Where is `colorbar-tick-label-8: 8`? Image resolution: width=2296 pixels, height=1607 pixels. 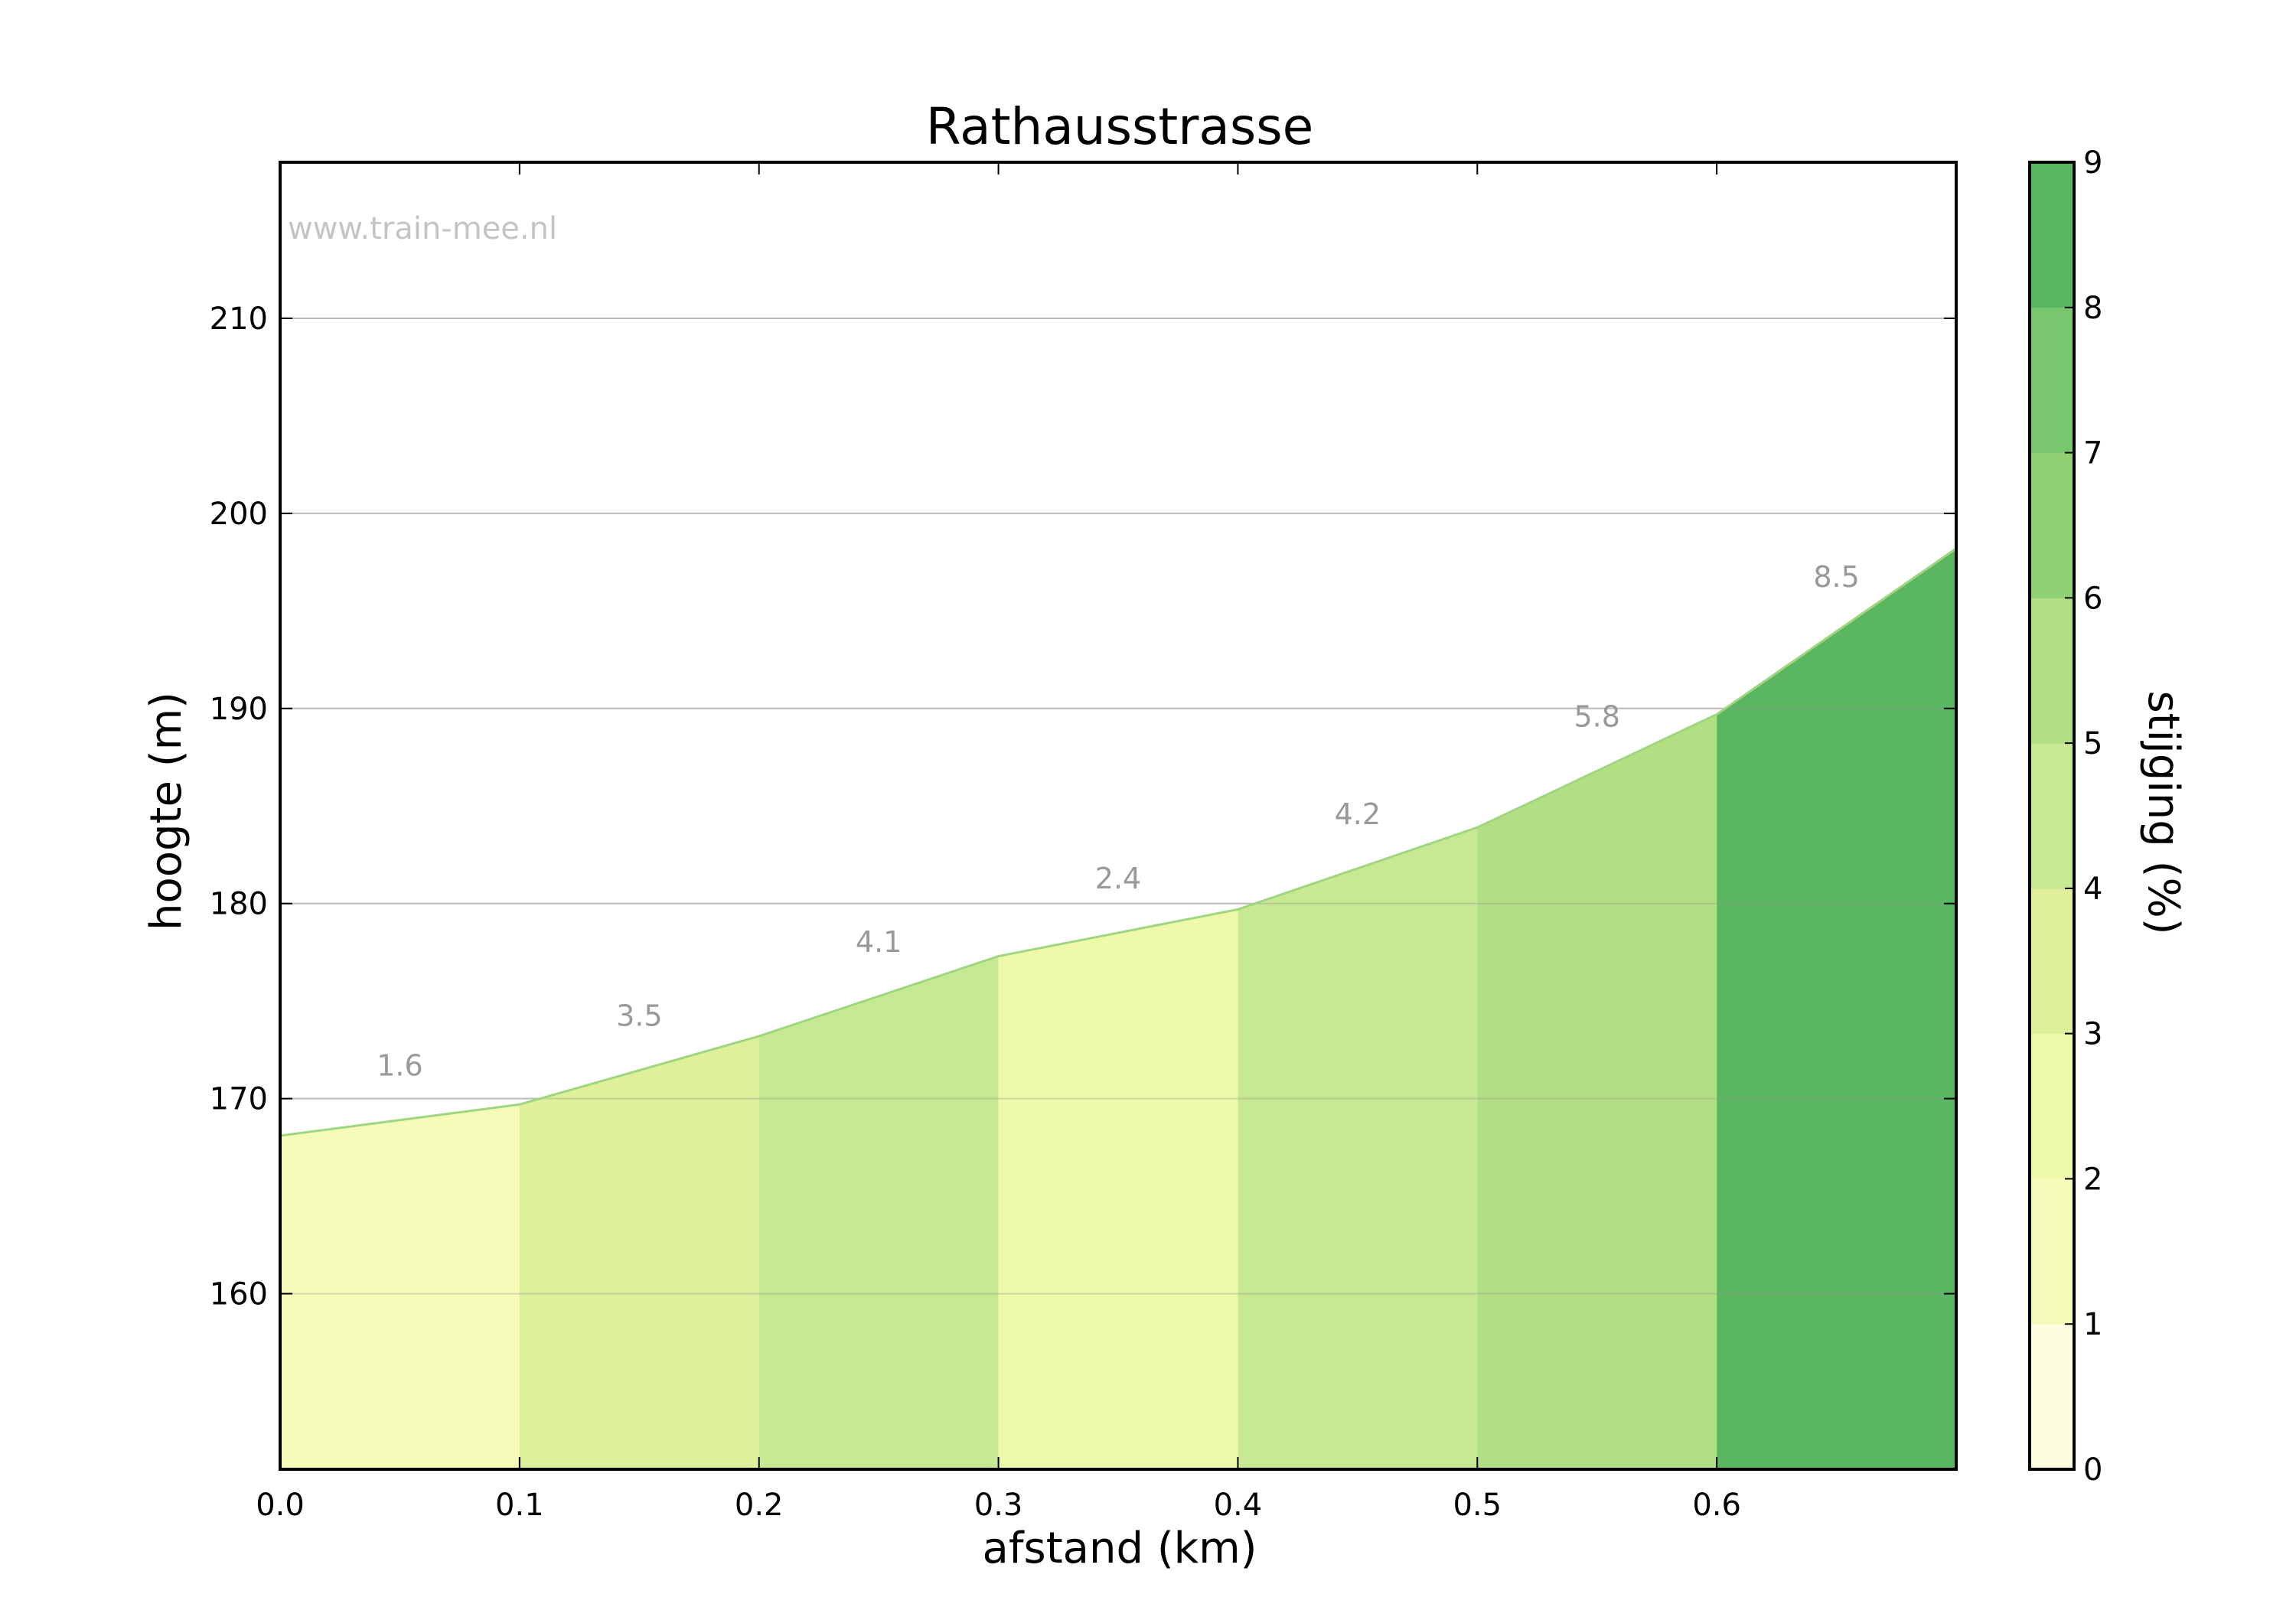
colorbar-tick-label-8: 8 is located at coordinates (2092, 308).